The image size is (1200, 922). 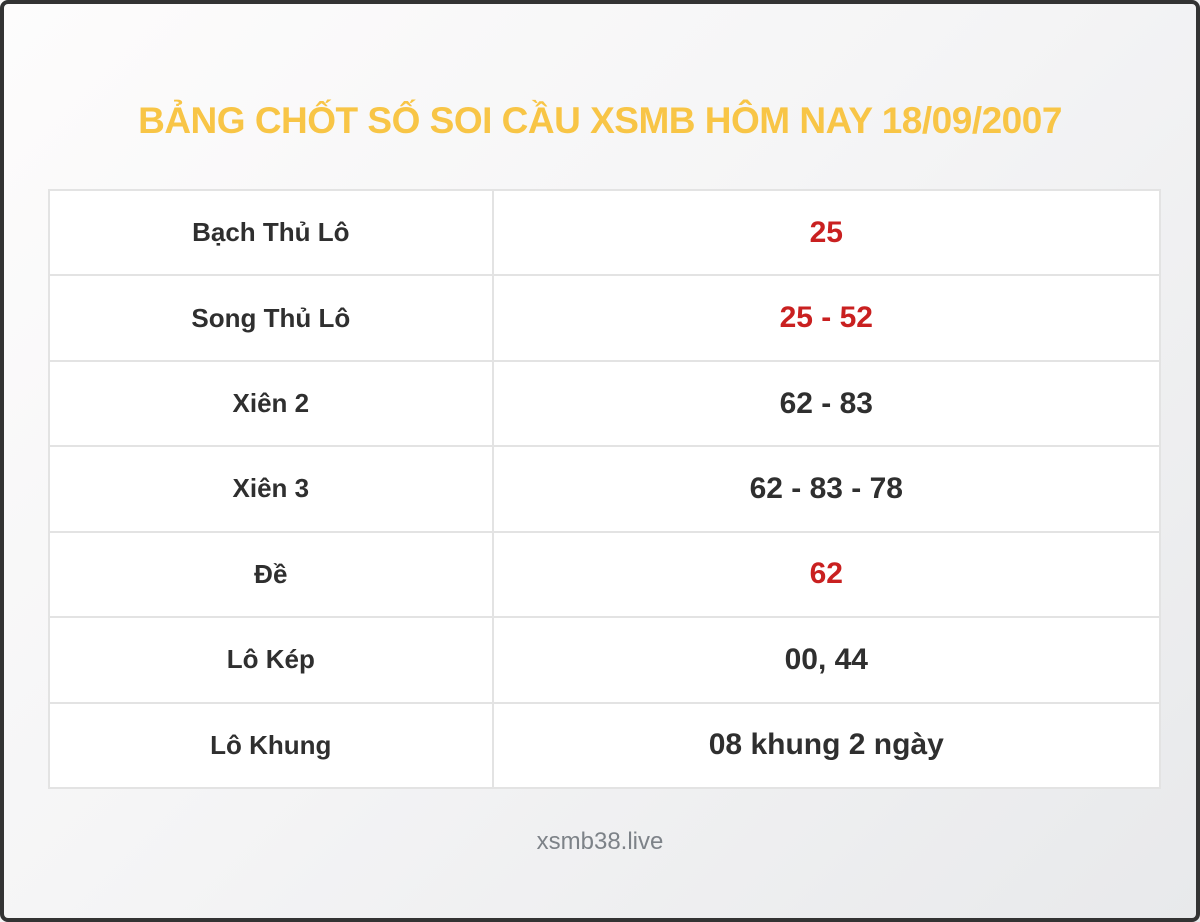 I want to click on row-label-de: Đề, so click(x=272, y=574).